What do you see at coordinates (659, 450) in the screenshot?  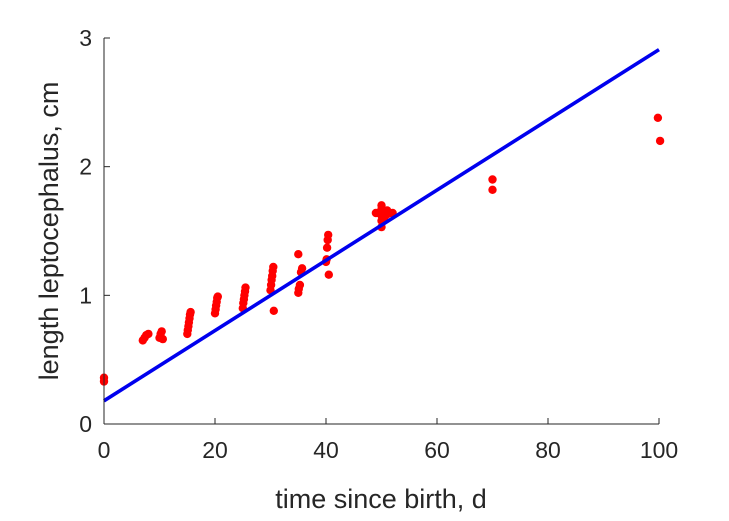 I see `x-tick-label: 100` at bounding box center [659, 450].